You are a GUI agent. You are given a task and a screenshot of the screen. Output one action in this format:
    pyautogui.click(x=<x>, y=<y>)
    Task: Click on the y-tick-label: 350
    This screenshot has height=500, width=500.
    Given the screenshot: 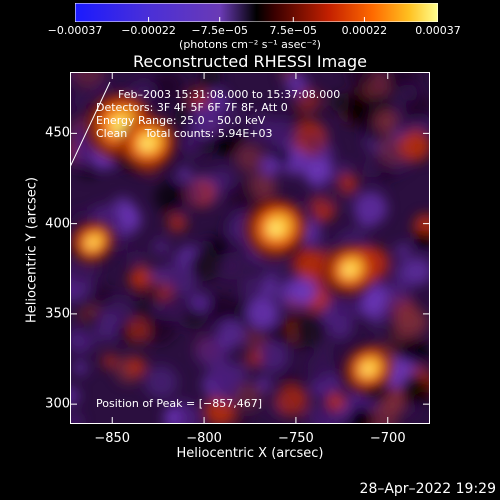 What is the action you would take?
    pyautogui.click(x=57, y=314)
    